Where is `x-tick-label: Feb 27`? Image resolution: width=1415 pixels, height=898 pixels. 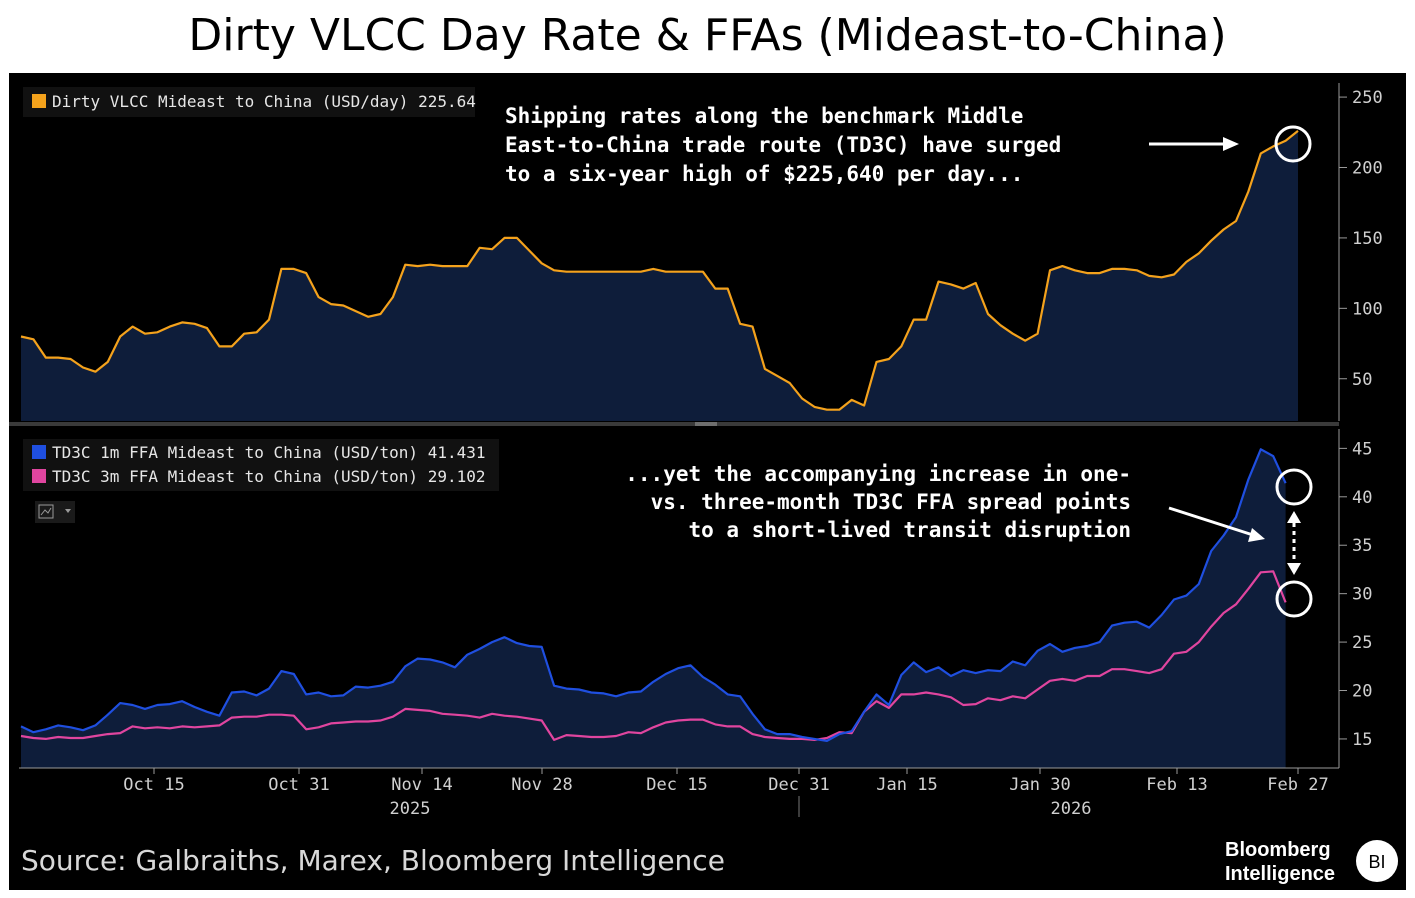 x-tick-label: Feb 27 is located at coordinates (1297, 785).